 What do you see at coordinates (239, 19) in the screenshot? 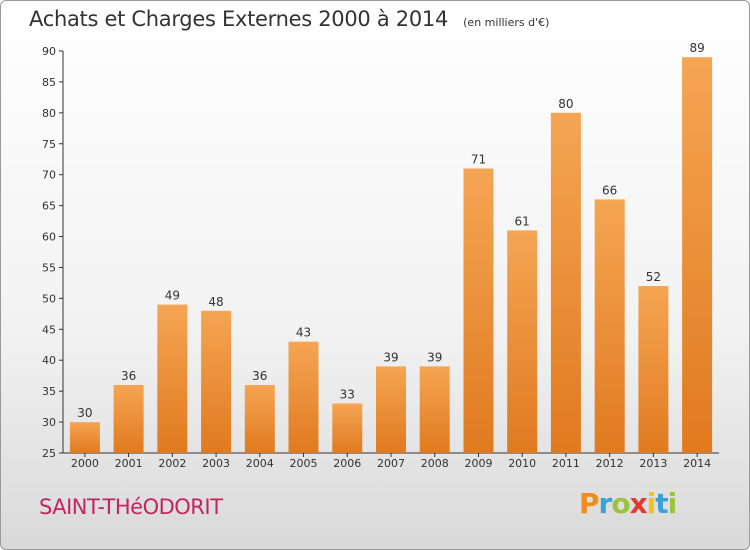
I see `chart-title: Achats et Charges Externes 2000 à 2014` at bounding box center [239, 19].